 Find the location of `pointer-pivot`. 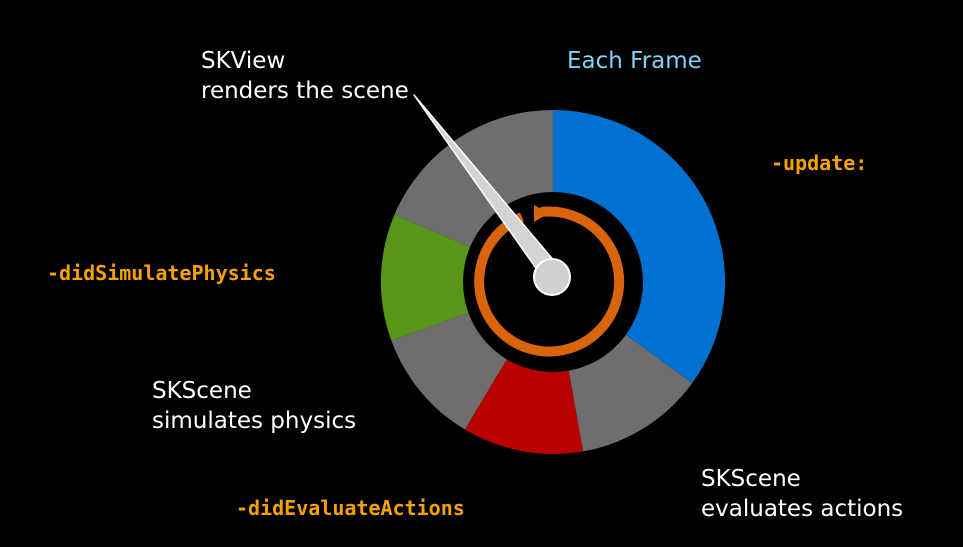

pointer-pivot is located at coordinates (552, 277).